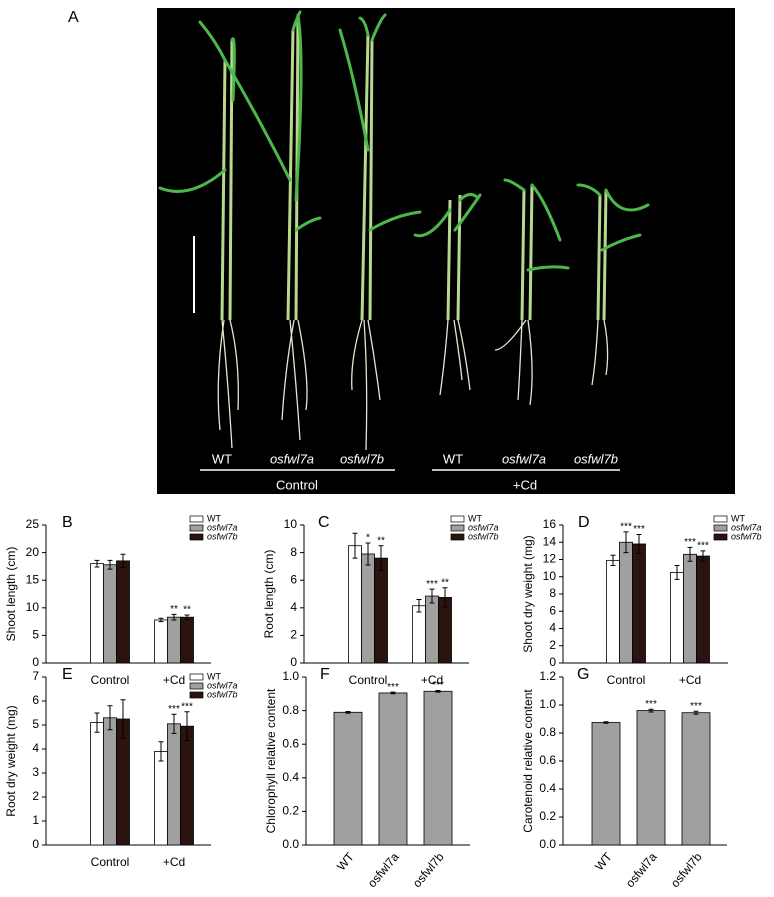 The width and height of the screenshot is (774, 897). What do you see at coordinates (368, 538) in the screenshot?
I see `significance: *` at bounding box center [368, 538].